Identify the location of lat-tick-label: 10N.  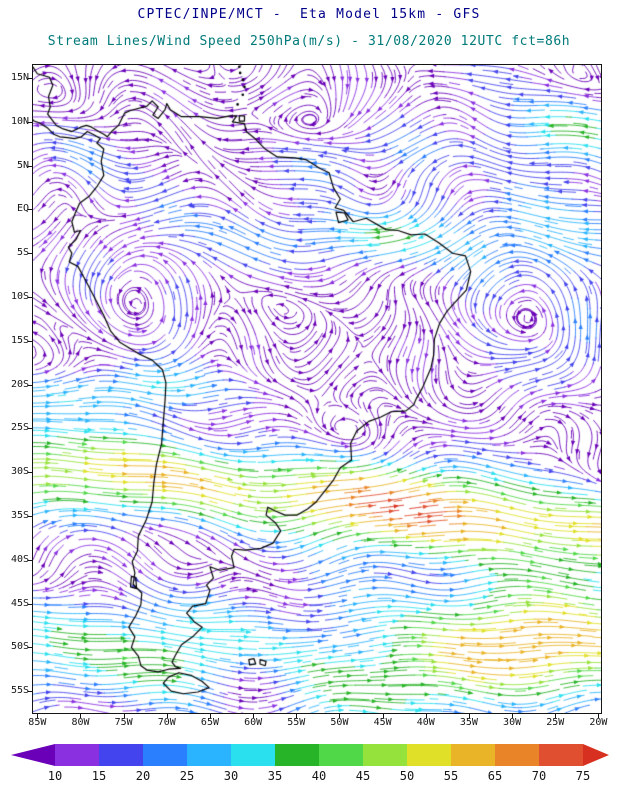
(19, 121).